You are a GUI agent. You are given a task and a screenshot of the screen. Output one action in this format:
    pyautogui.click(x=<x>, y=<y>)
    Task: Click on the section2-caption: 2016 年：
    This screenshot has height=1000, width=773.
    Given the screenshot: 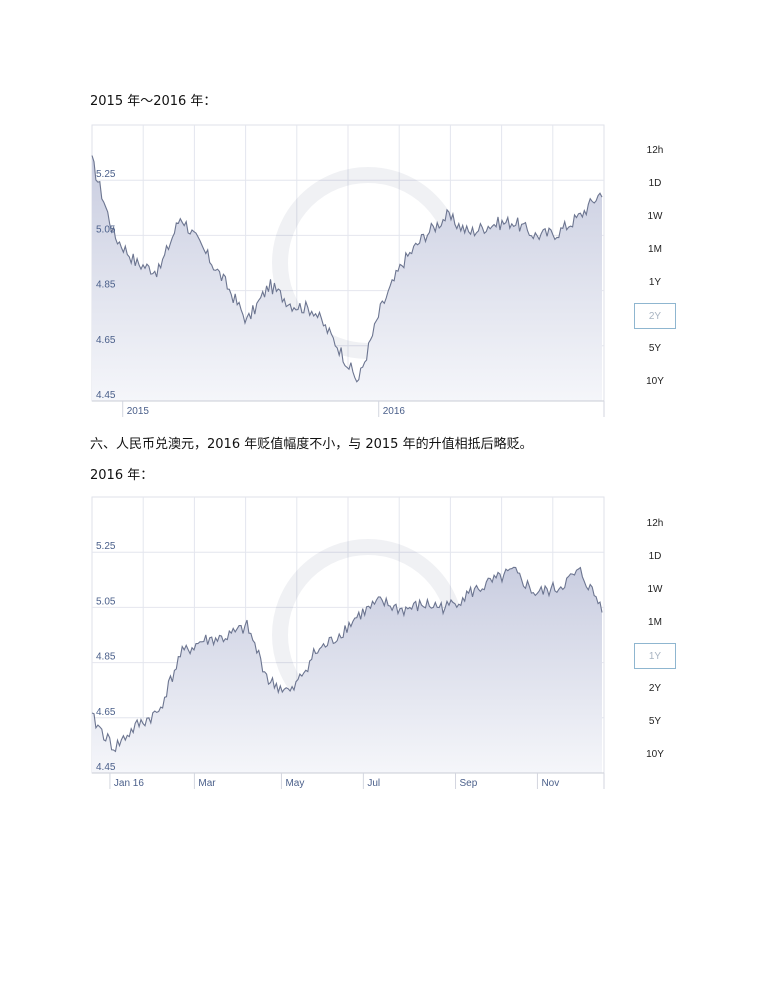 What is the action you would take?
    pyautogui.click(x=122, y=475)
    